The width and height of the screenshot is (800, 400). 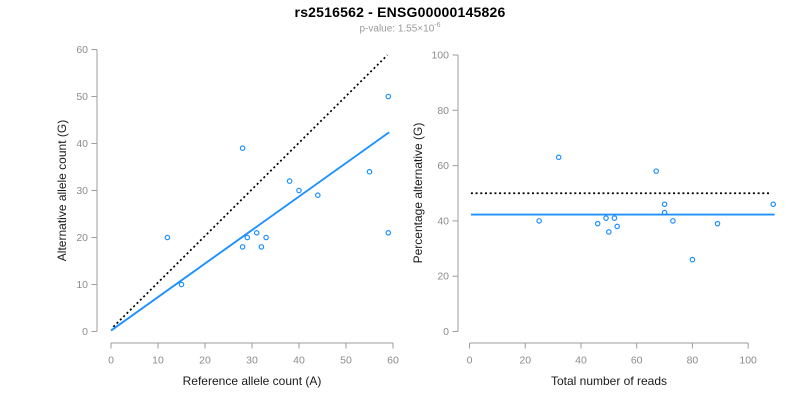 What do you see at coordinates (62, 190) in the screenshot?
I see `left-y-axis-title: Alternative allele count (G)` at bounding box center [62, 190].